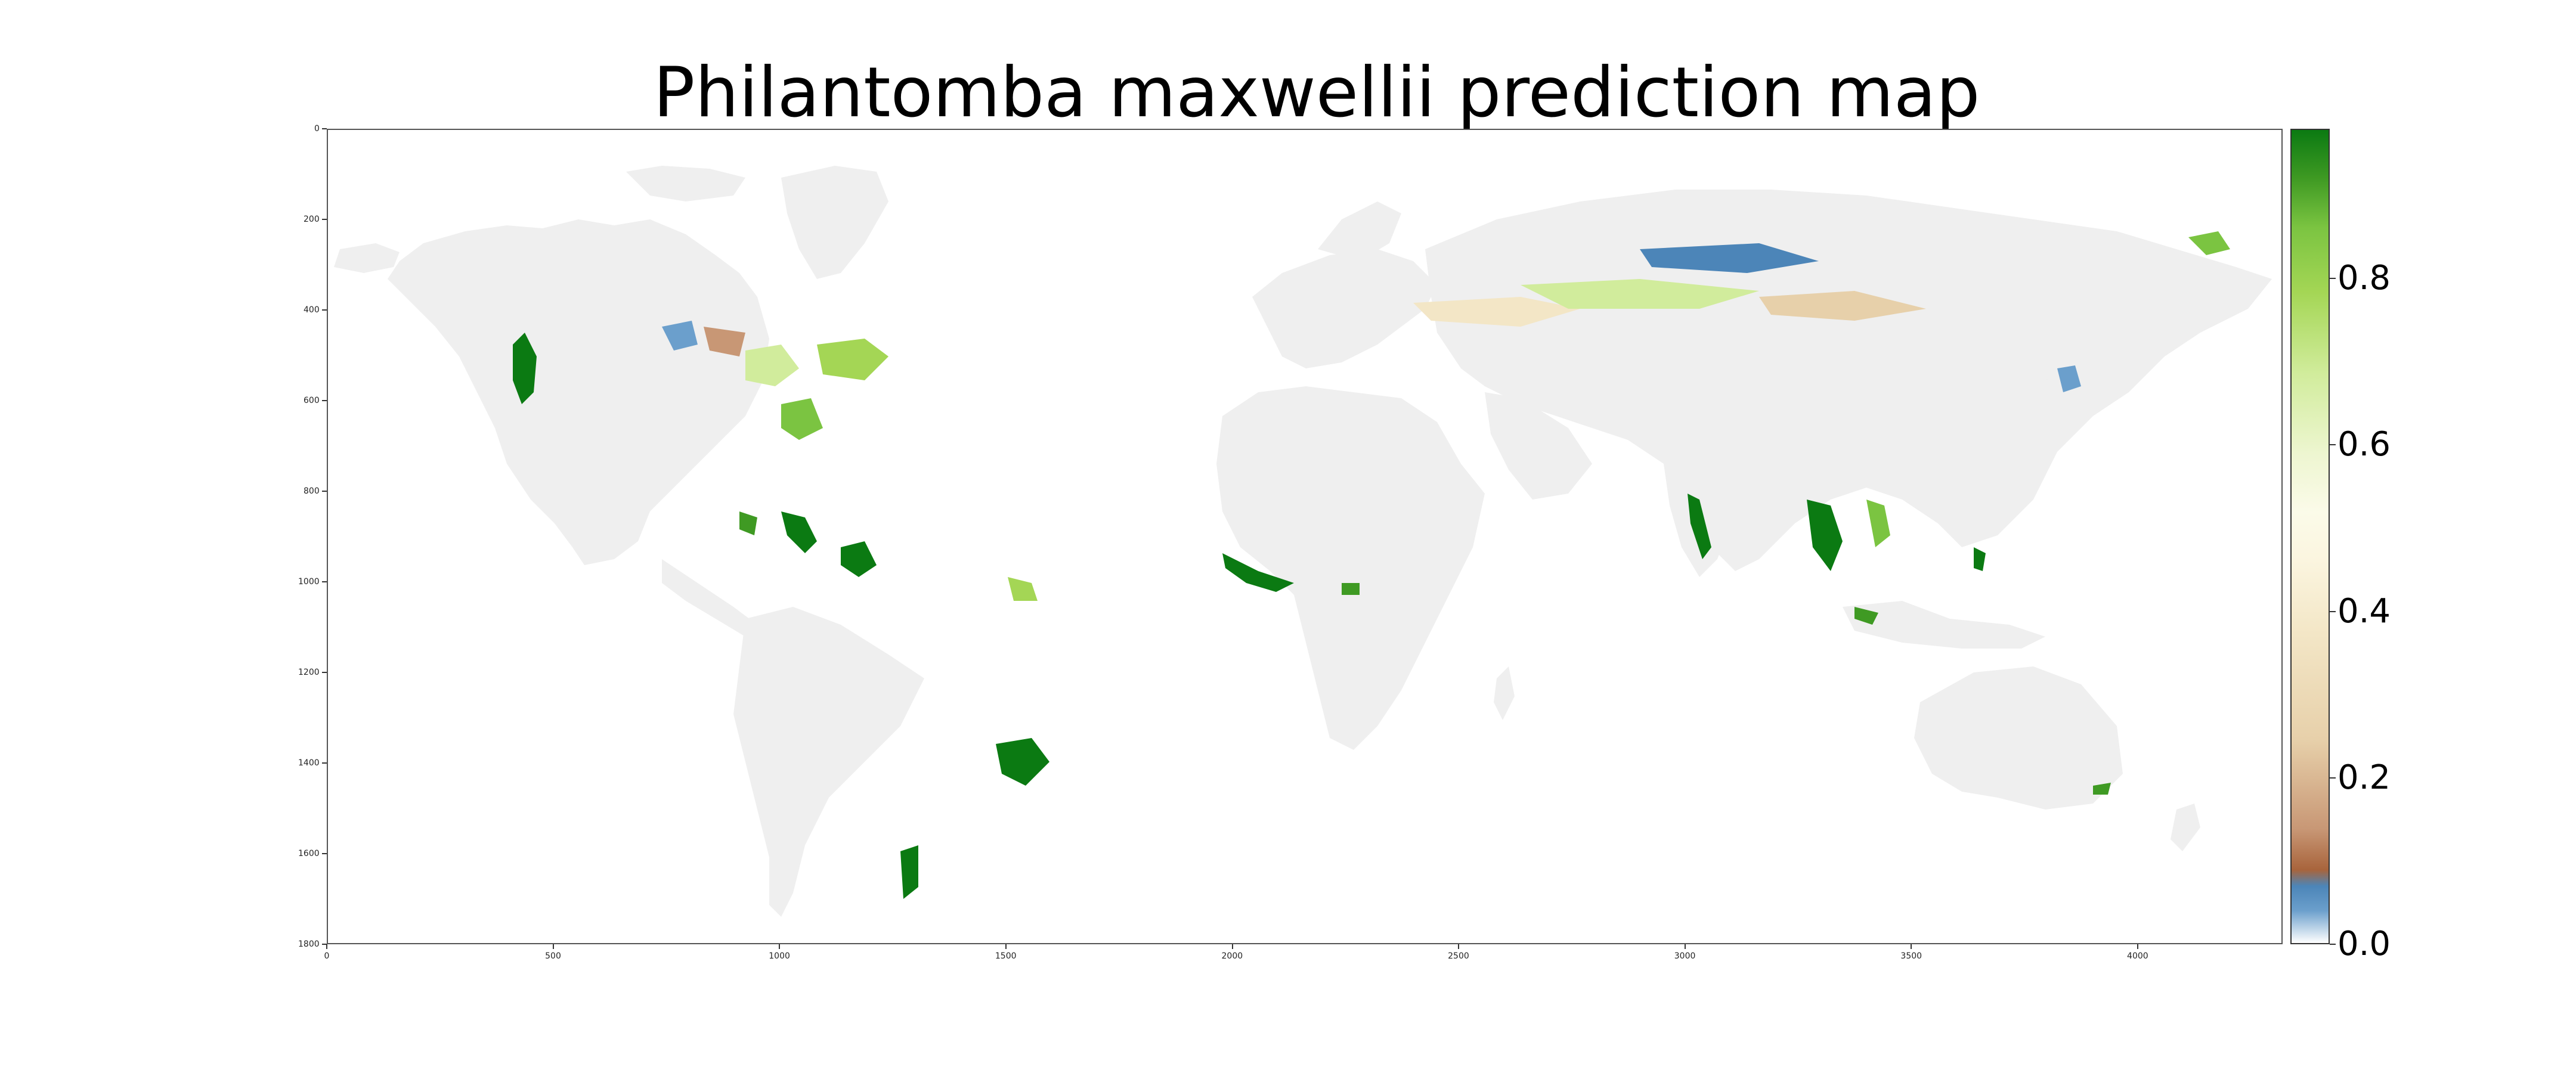 The height and width of the screenshot is (1073, 2576). I want to click on colorbar-tick-label: 0.0, so click(2364, 944).